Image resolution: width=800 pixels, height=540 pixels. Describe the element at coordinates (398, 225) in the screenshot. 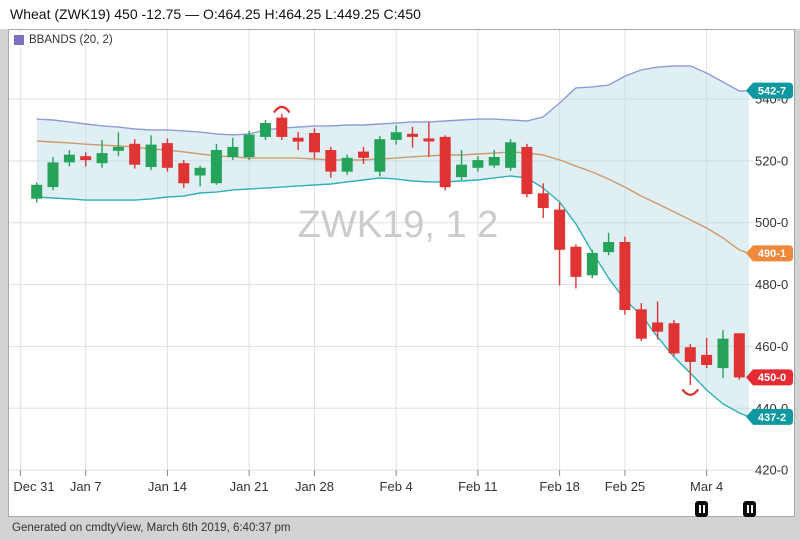

I see `watermark: ZWK19, 1 2` at that location.